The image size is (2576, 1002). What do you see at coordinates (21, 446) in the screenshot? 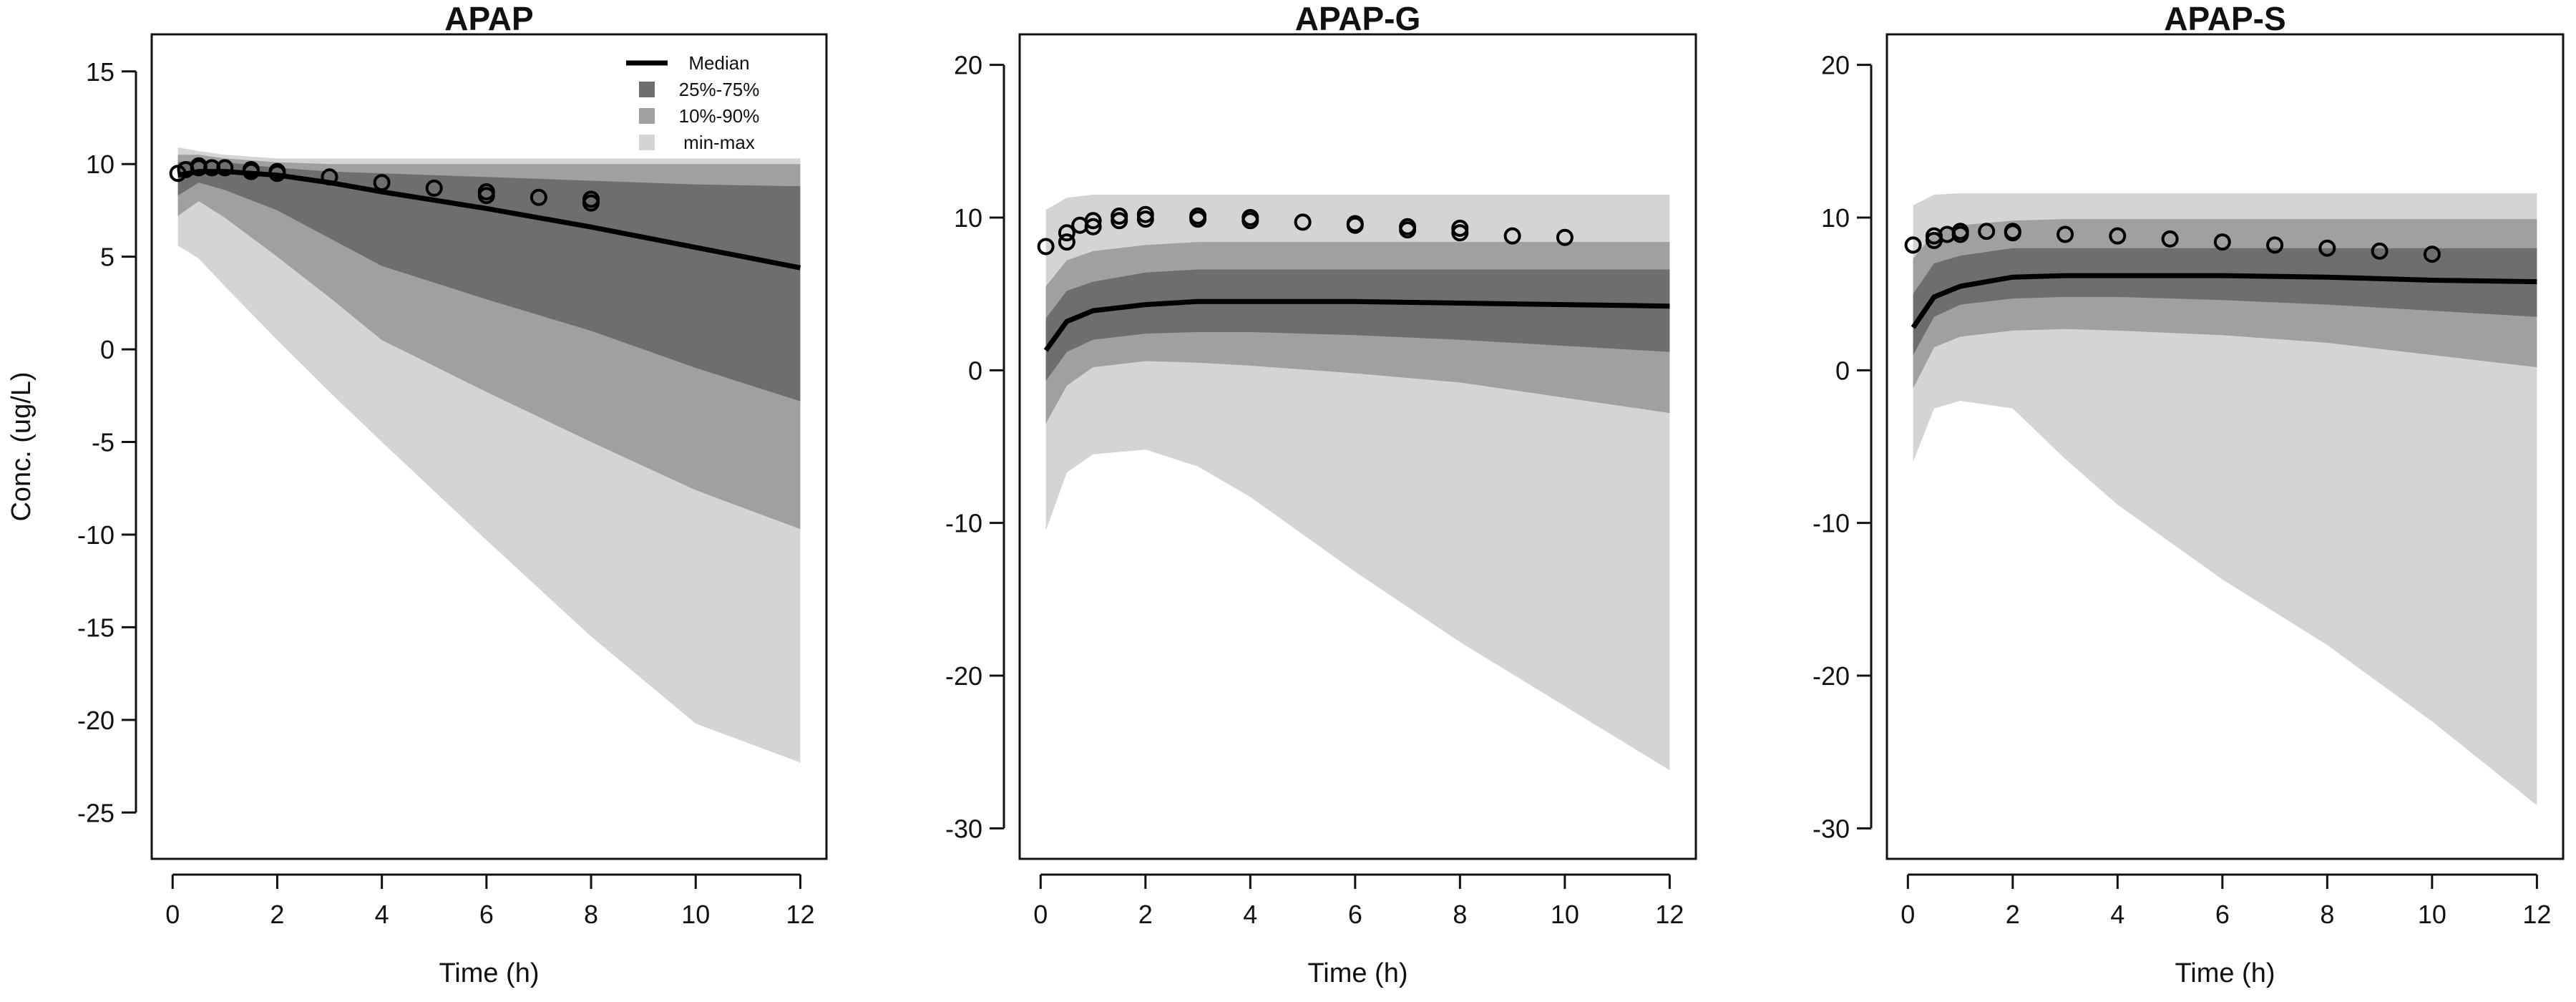
I see `y-axis-title: Conc. (ug/L)` at bounding box center [21, 446].